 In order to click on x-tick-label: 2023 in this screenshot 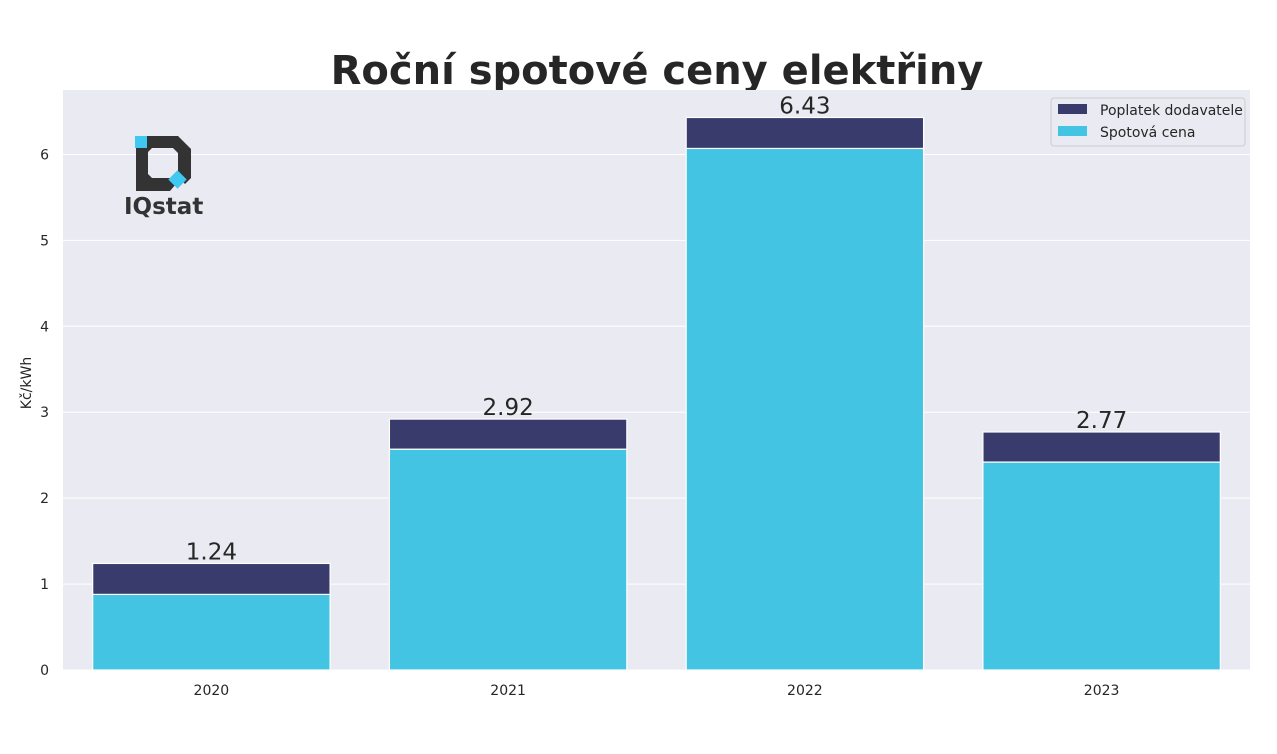, I will do `click(1102, 691)`.